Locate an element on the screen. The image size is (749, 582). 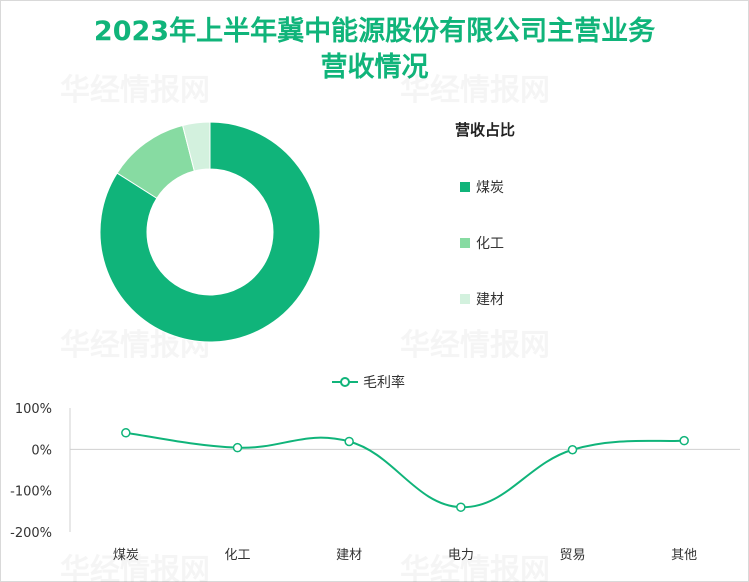
y-tick-label: -100% is located at coordinates (31, 492).